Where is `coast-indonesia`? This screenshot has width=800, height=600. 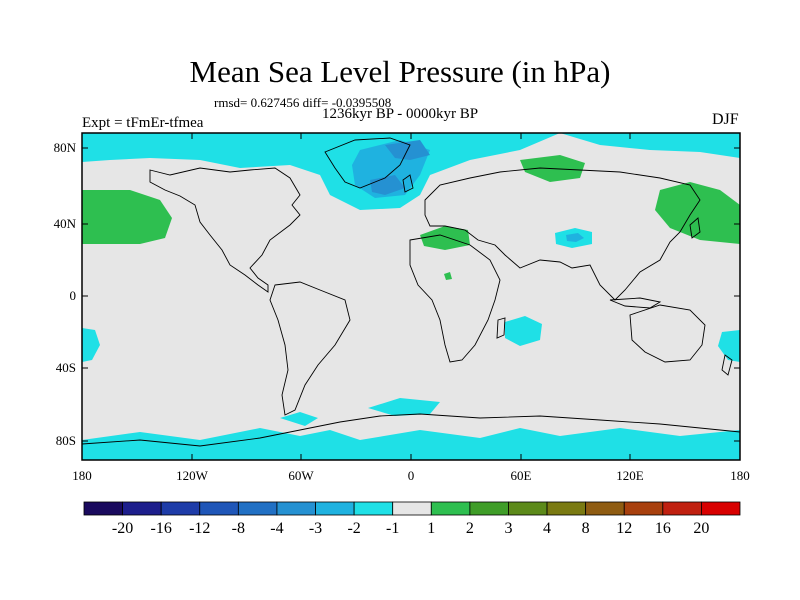 coast-indonesia is located at coordinates (635, 303).